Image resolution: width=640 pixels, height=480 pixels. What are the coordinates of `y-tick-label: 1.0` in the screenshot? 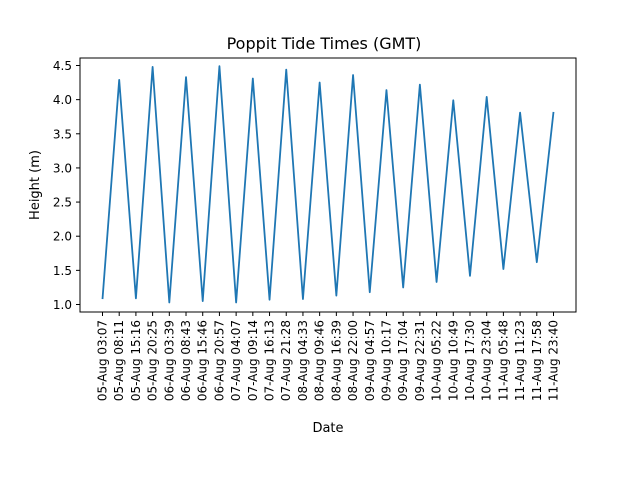 It's located at (62, 305).